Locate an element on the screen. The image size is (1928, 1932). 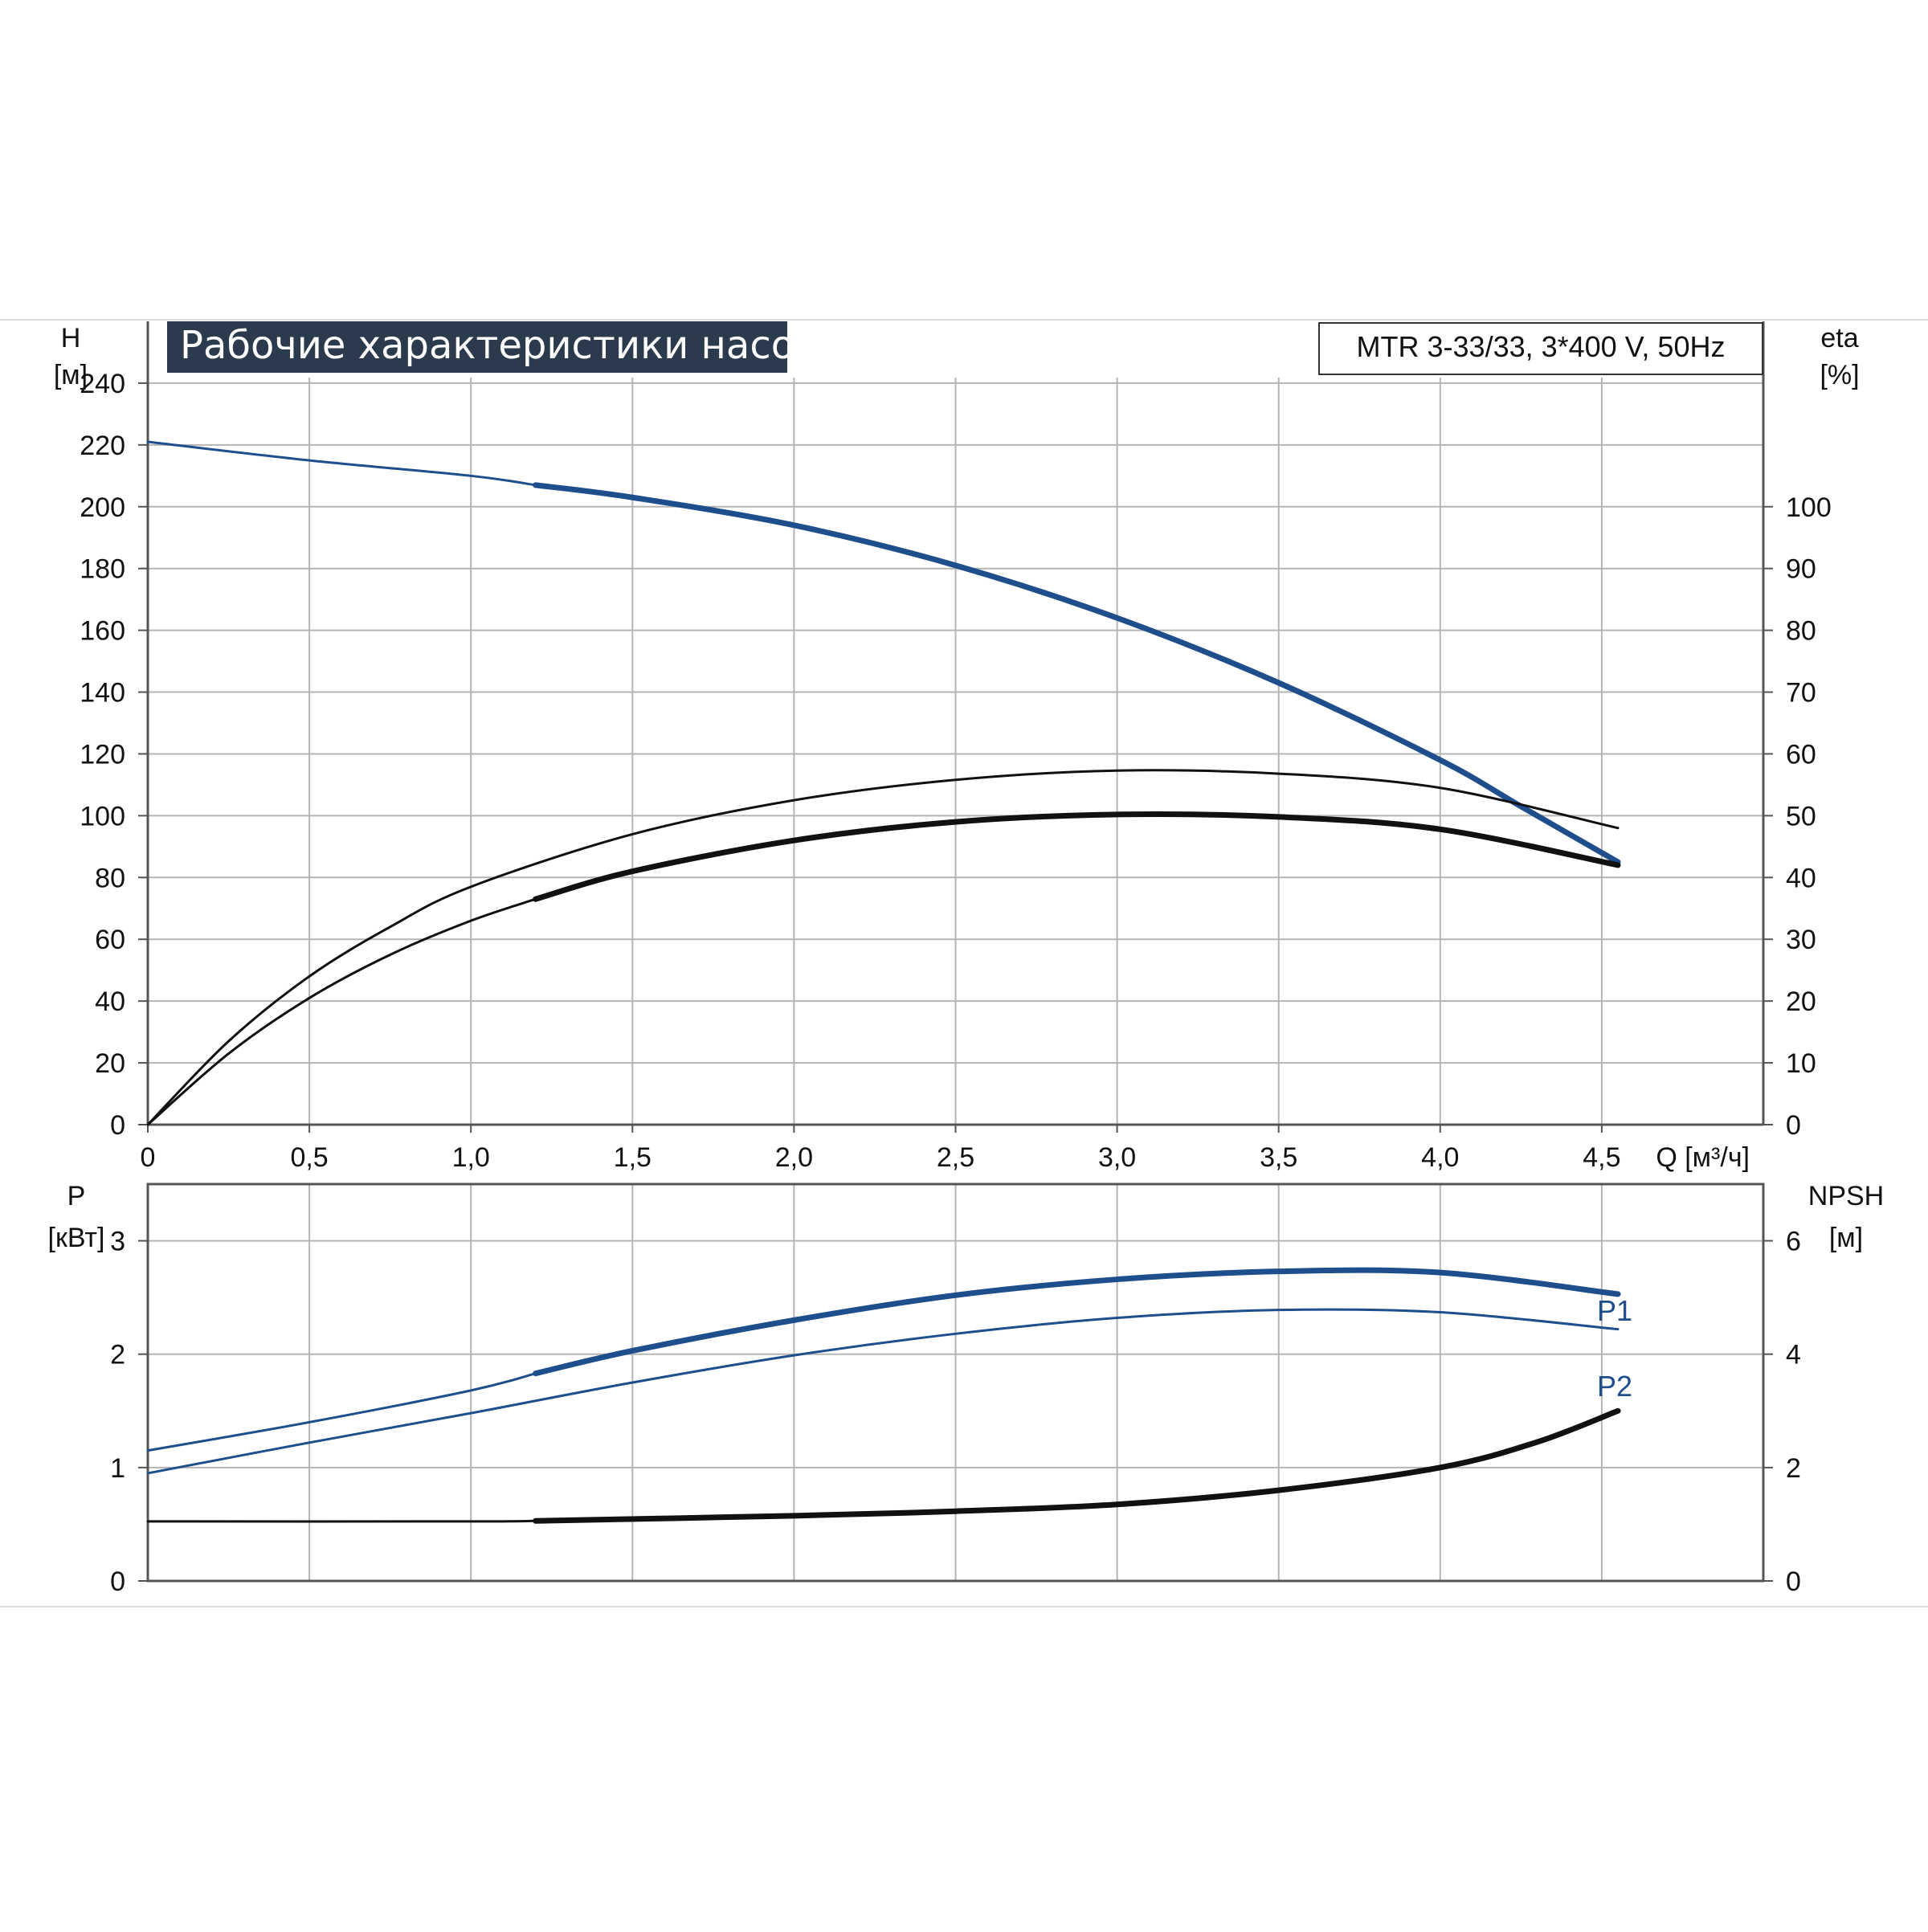
x-tick-label: 4,0 is located at coordinates (1440, 1157).